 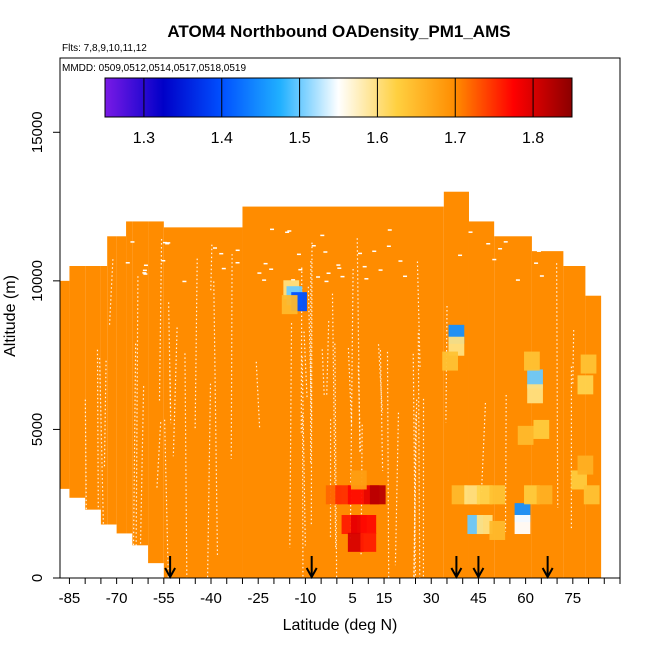 I want to click on y-tick-label: 10000, so click(x=37, y=281).